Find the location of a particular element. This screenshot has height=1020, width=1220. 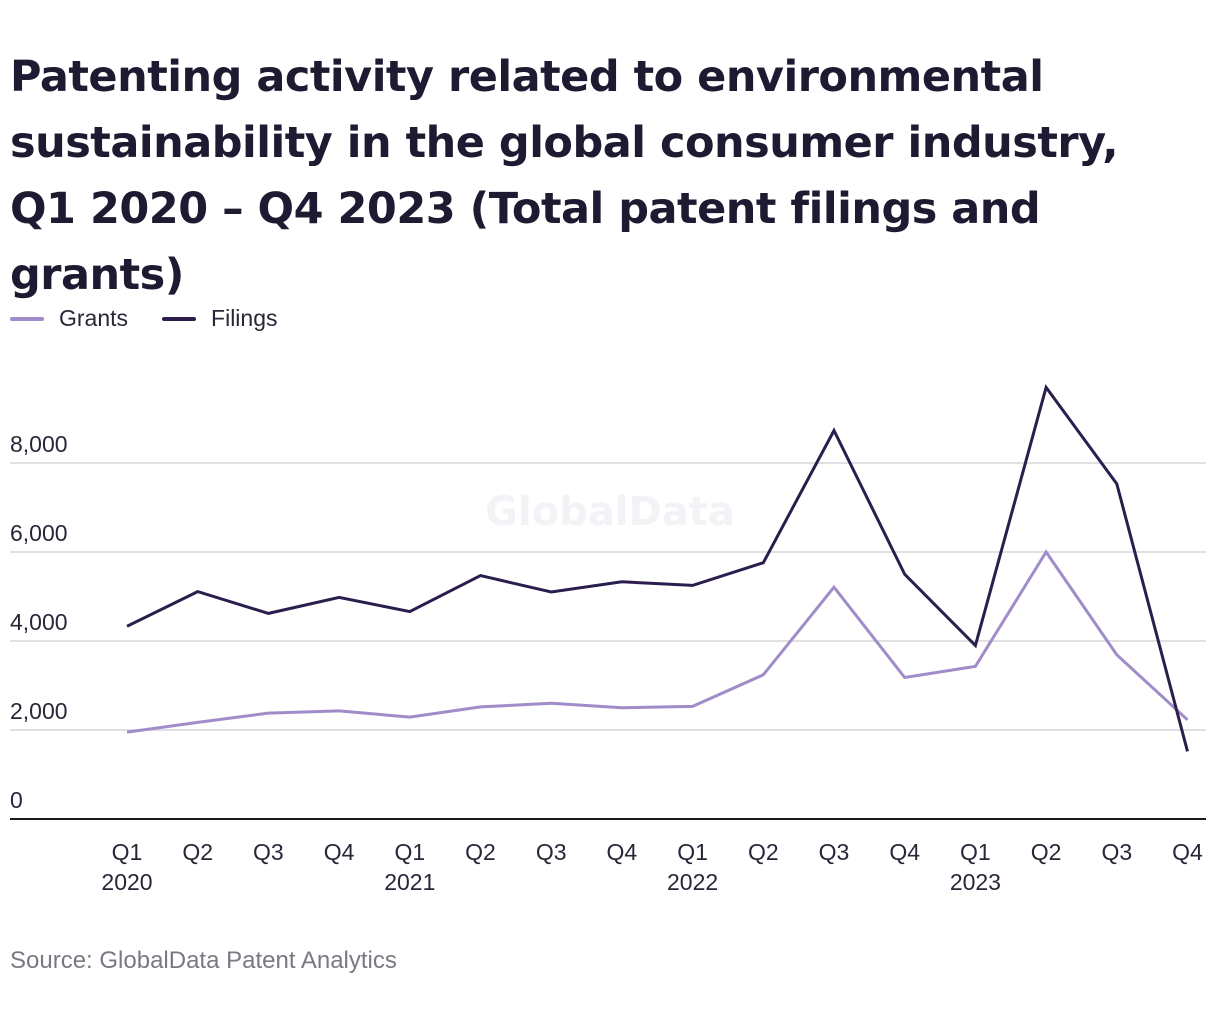

y-tick-label: 6,000 is located at coordinates (39, 533).